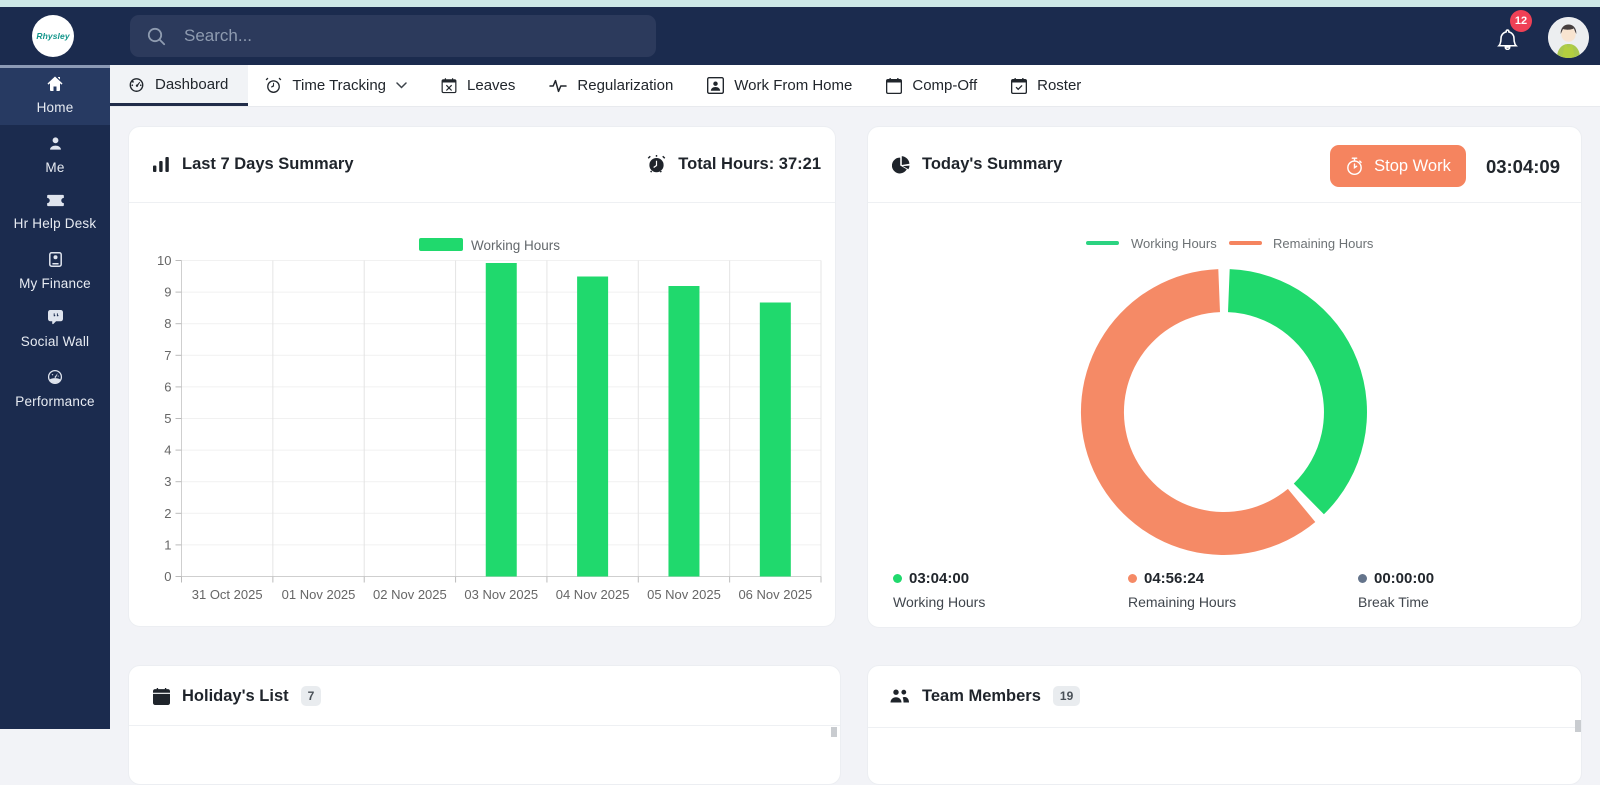 The width and height of the screenshot is (1600, 785). What do you see at coordinates (164, 260) in the screenshot?
I see `svg-text: 10` at bounding box center [164, 260].